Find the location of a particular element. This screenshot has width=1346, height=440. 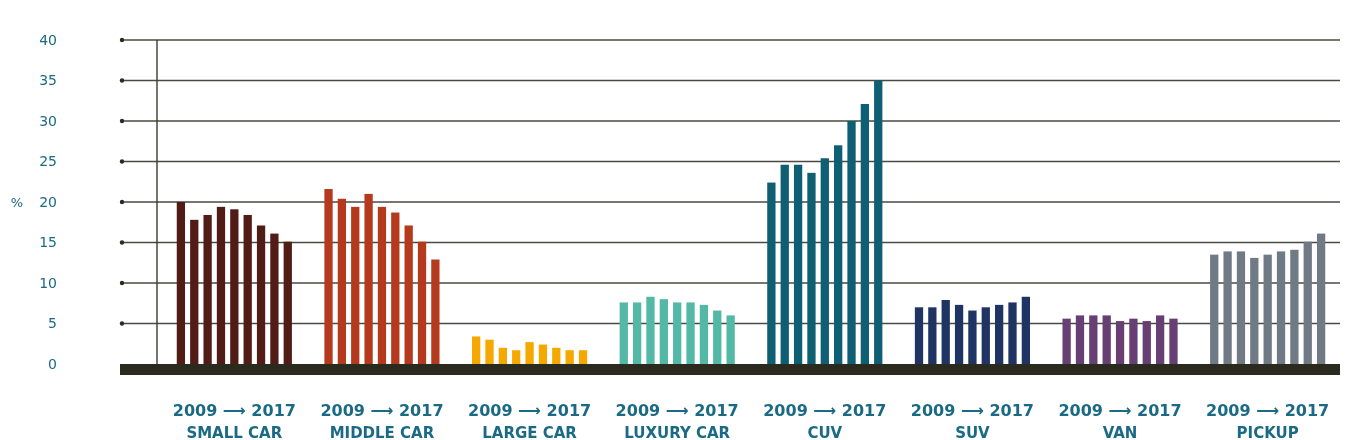

y-tick-label: 5 is located at coordinates (52, 323).